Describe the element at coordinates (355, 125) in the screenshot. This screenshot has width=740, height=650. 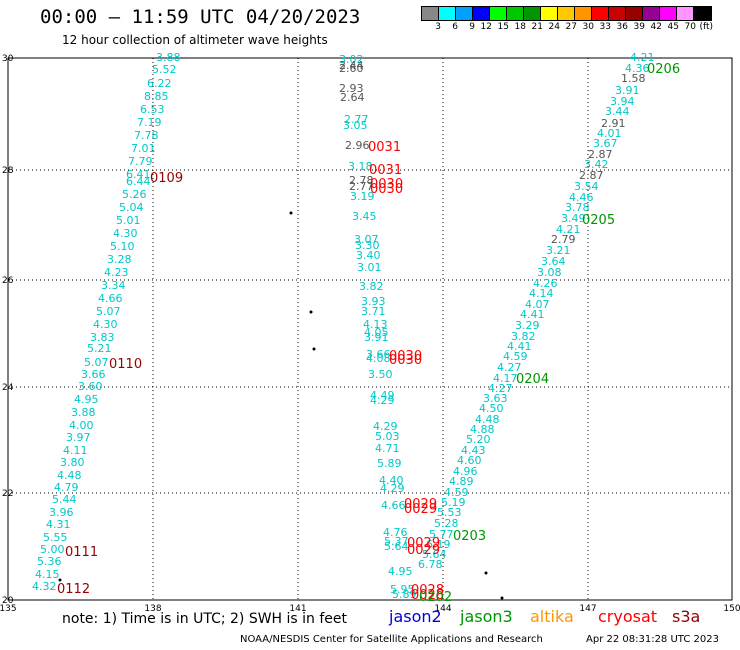
I see `wave-height-label: 3.05` at that location.